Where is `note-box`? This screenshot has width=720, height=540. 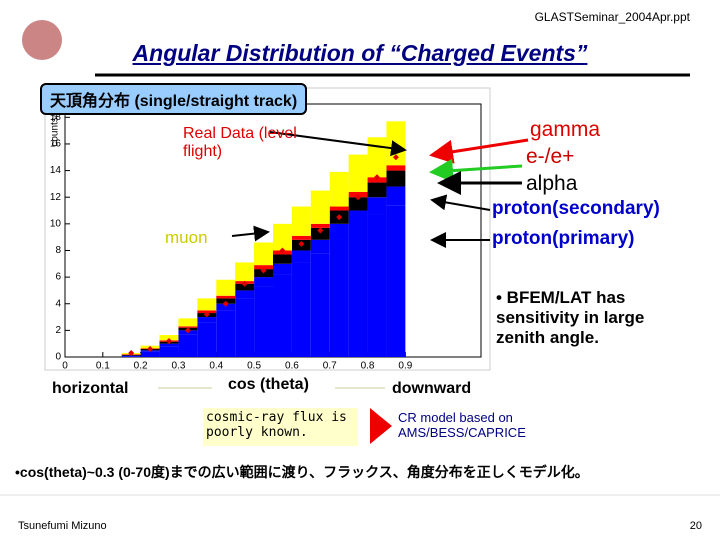
note-box is located at coordinates (280, 427).